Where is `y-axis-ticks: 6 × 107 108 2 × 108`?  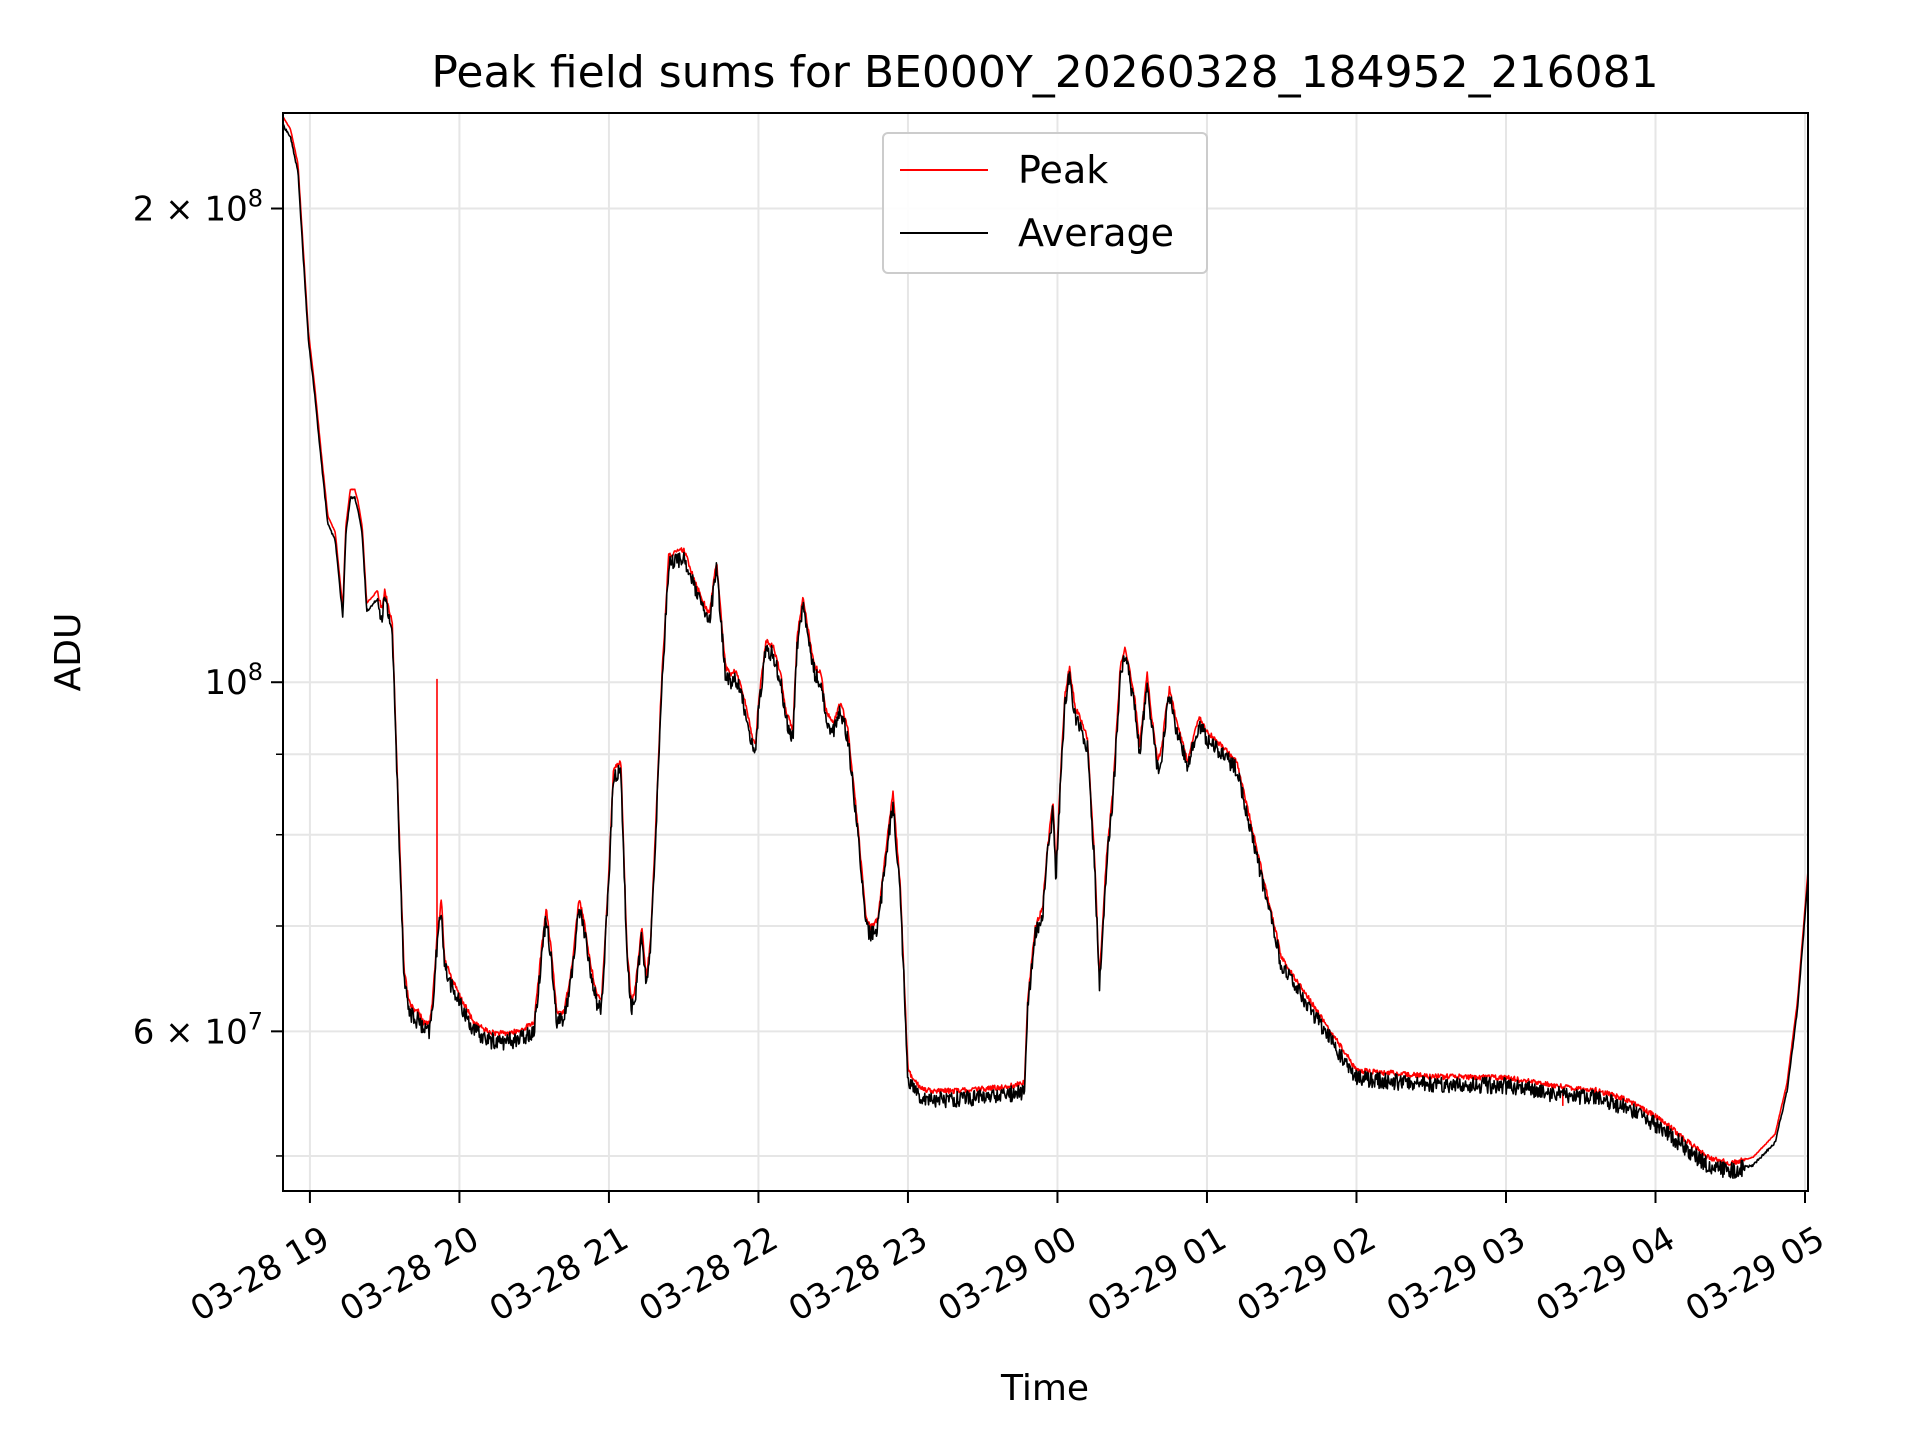 y-axis-ticks: 6 × 107 108 2 × 108 is located at coordinates (208, 671).